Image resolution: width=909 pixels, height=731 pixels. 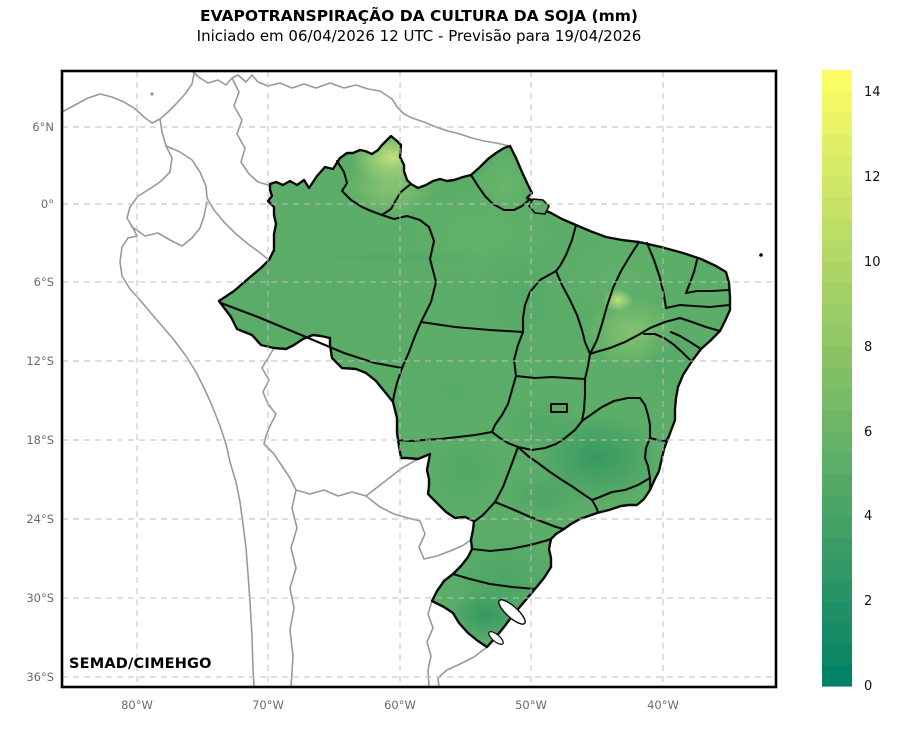 What do you see at coordinates (868, 686) in the screenshot?
I see `colorbar-tick: 0` at bounding box center [868, 686].